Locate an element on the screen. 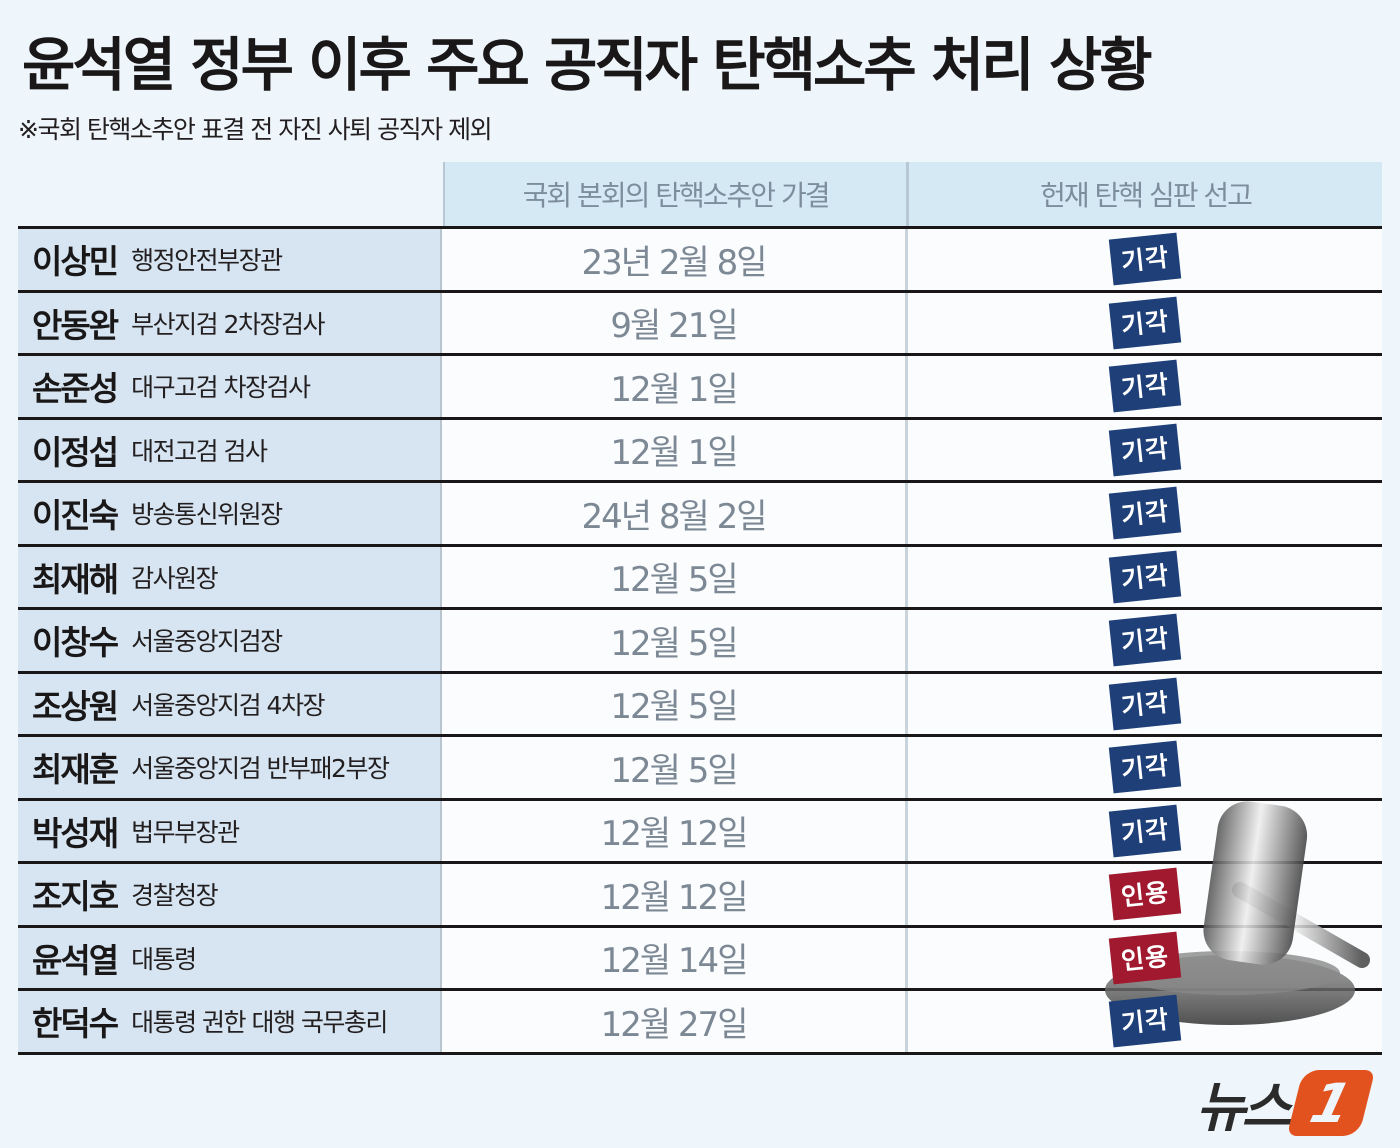 The width and height of the screenshot is (1400, 1148). table-row: 이진숙 방송통신위원장 24년 8월 2일 기각 is located at coordinates (700, 512).